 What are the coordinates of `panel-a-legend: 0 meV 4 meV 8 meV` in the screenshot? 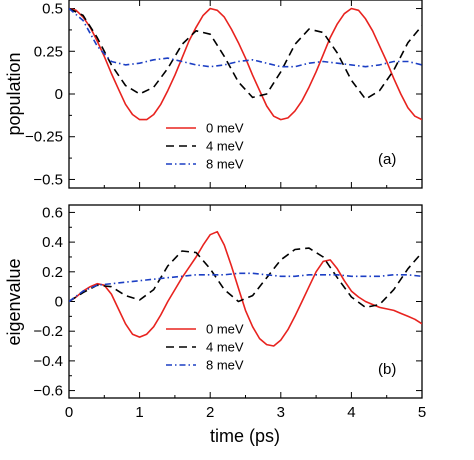 It's located at (205, 146).